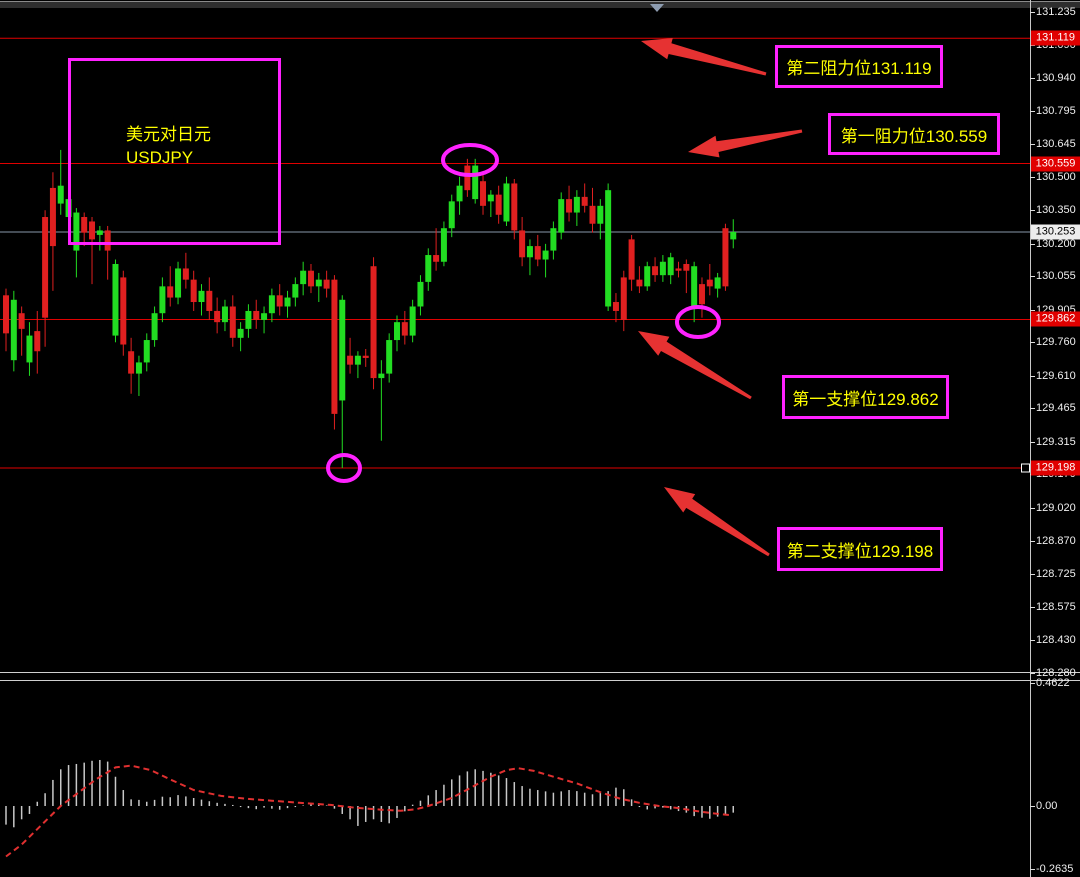 Image resolution: width=1080 pixels, height=877 pixels. What do you see at coordinates (1056, 12) in the screenshot?
I see `price-tick-label: 131.235` at bounding box center [1056, 12].